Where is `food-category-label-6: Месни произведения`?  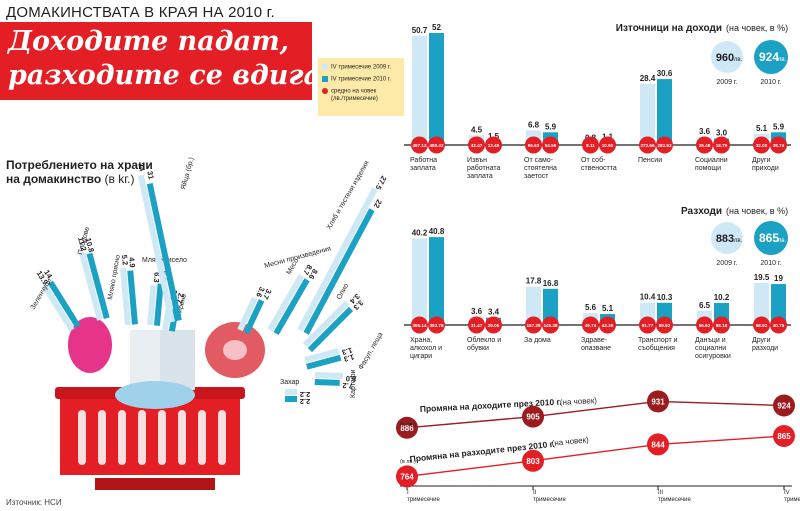 food-category-label-6: Месни произведения is located at coordinates (298, 257).